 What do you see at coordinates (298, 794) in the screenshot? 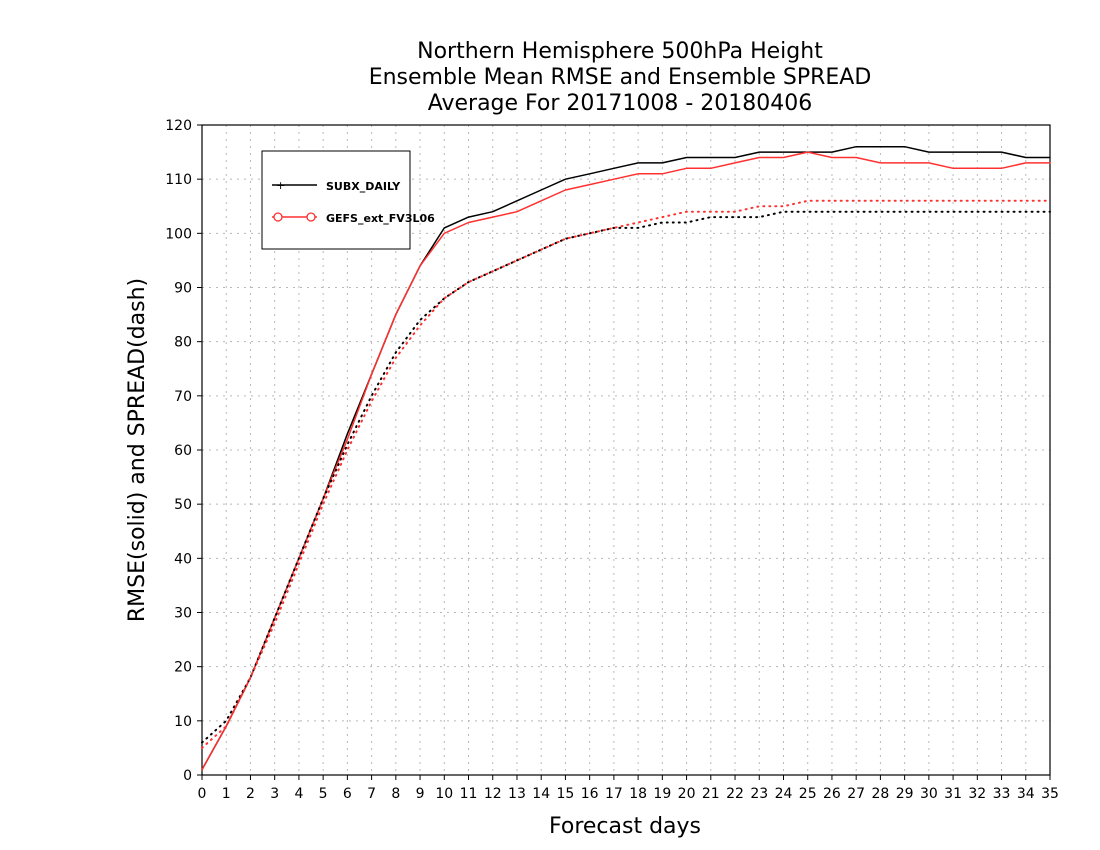
I see `x-tick-label: 4` at bounding box center [298, 794].